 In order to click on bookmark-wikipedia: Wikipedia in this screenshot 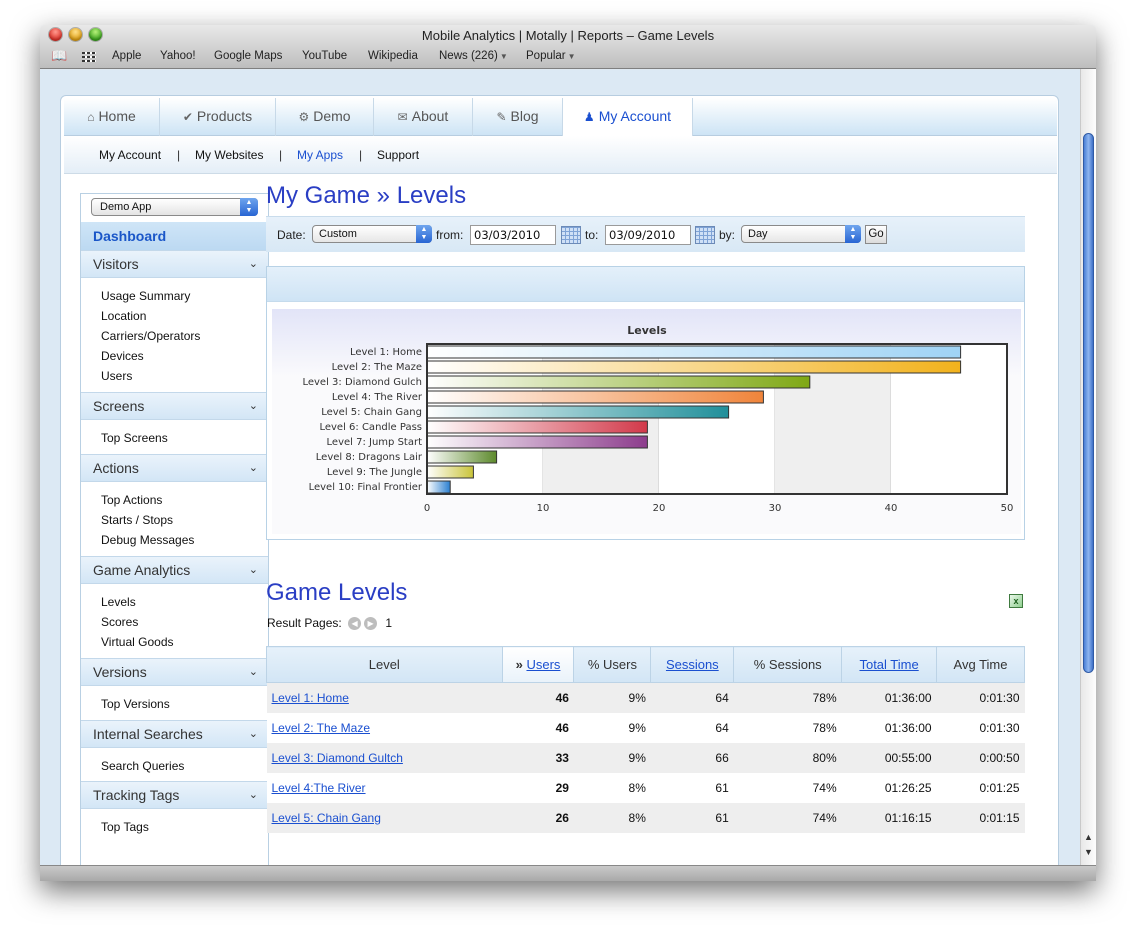, I will do `click(393, 56)`.